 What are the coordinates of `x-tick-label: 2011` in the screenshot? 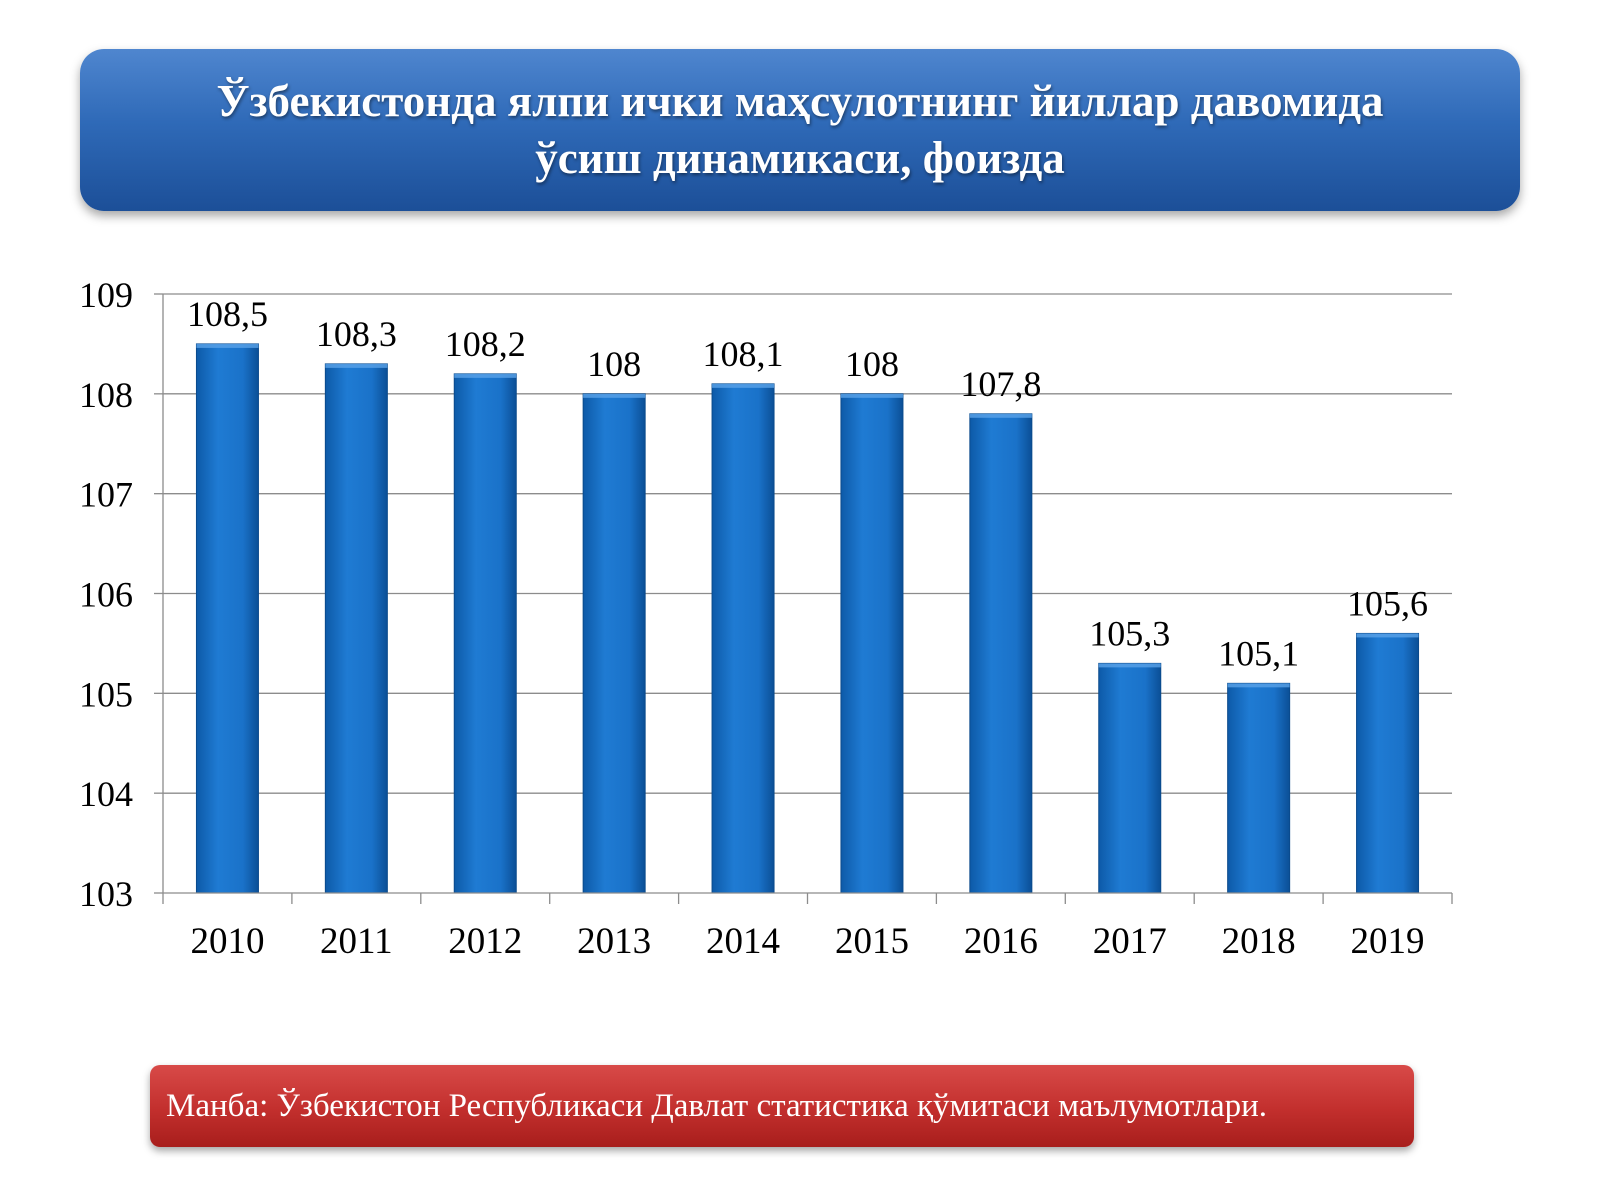 It's located at (356, 941).